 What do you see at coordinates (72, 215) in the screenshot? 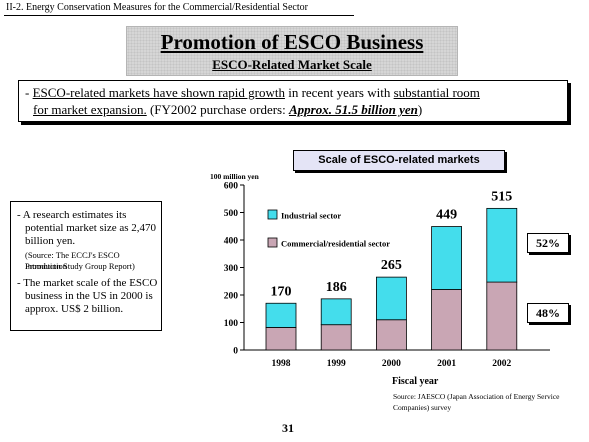
I see `note-1-line-1: - A research estimates its` at bounding box center [72, 215].